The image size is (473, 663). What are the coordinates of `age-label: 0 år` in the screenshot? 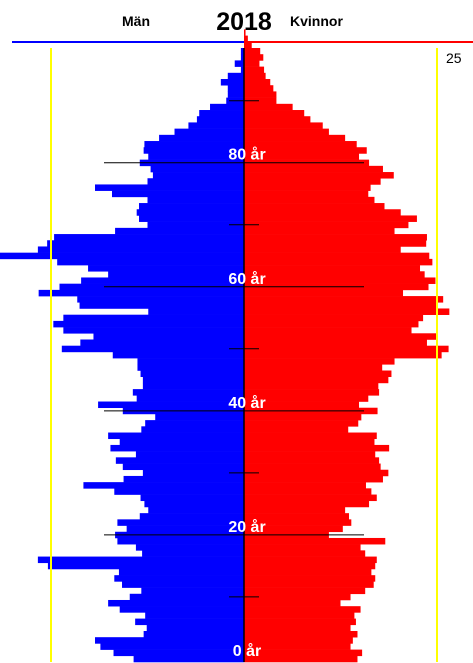 It's located at (247, 651).